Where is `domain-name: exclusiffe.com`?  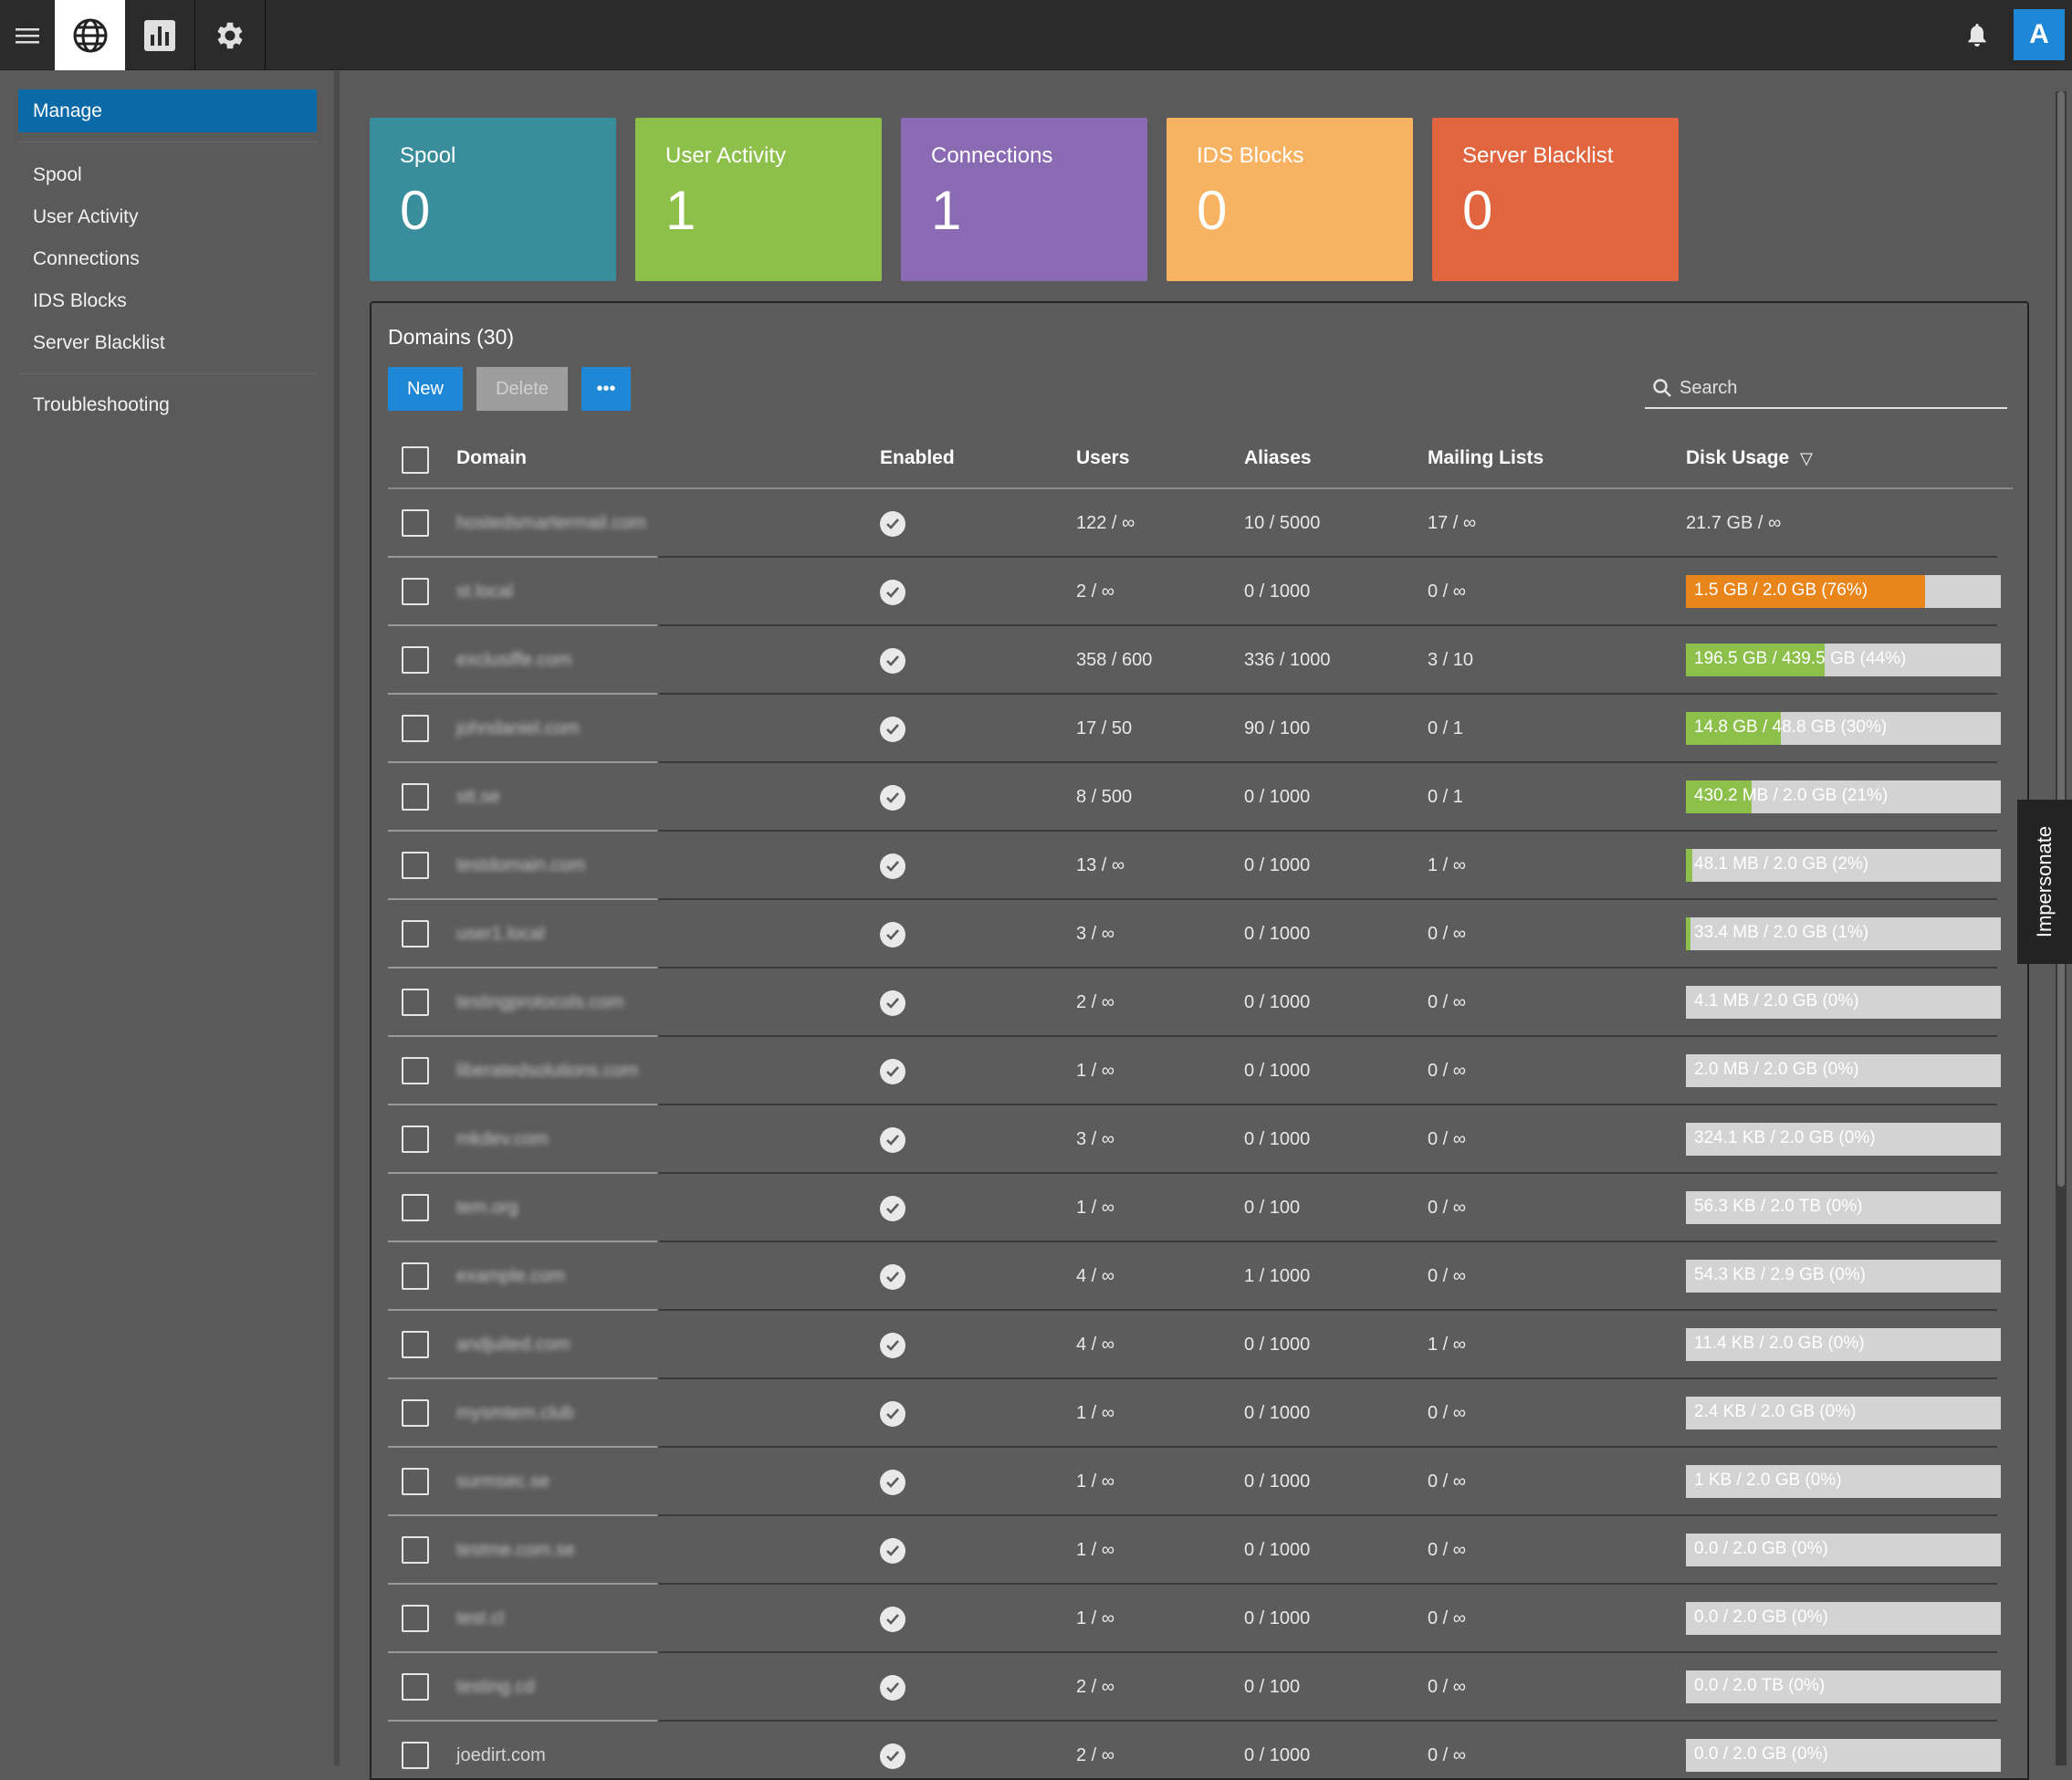
domain-name: exclusiffe.com is located at coordinates (514, 660).